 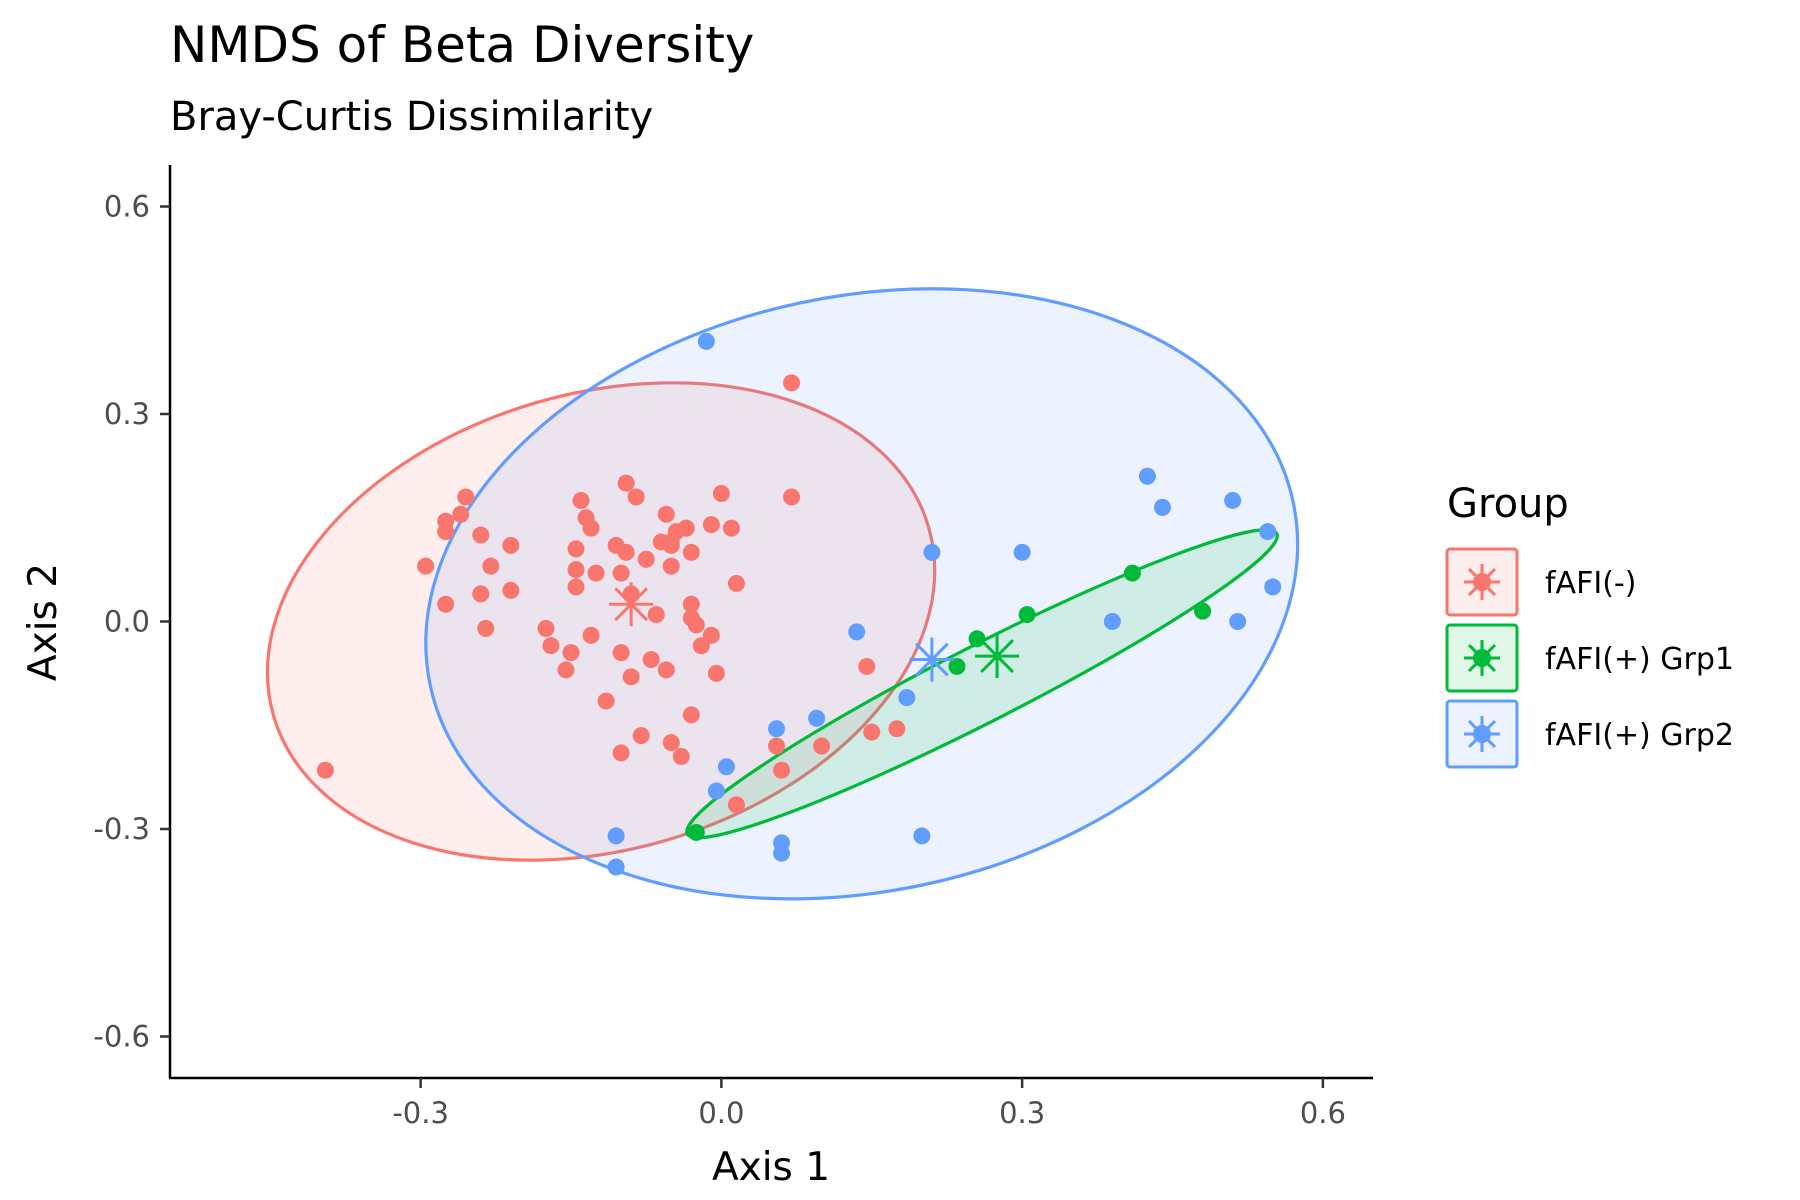 I want to click on x-tick-label: 0.6, so click(x=1323, y=1113).